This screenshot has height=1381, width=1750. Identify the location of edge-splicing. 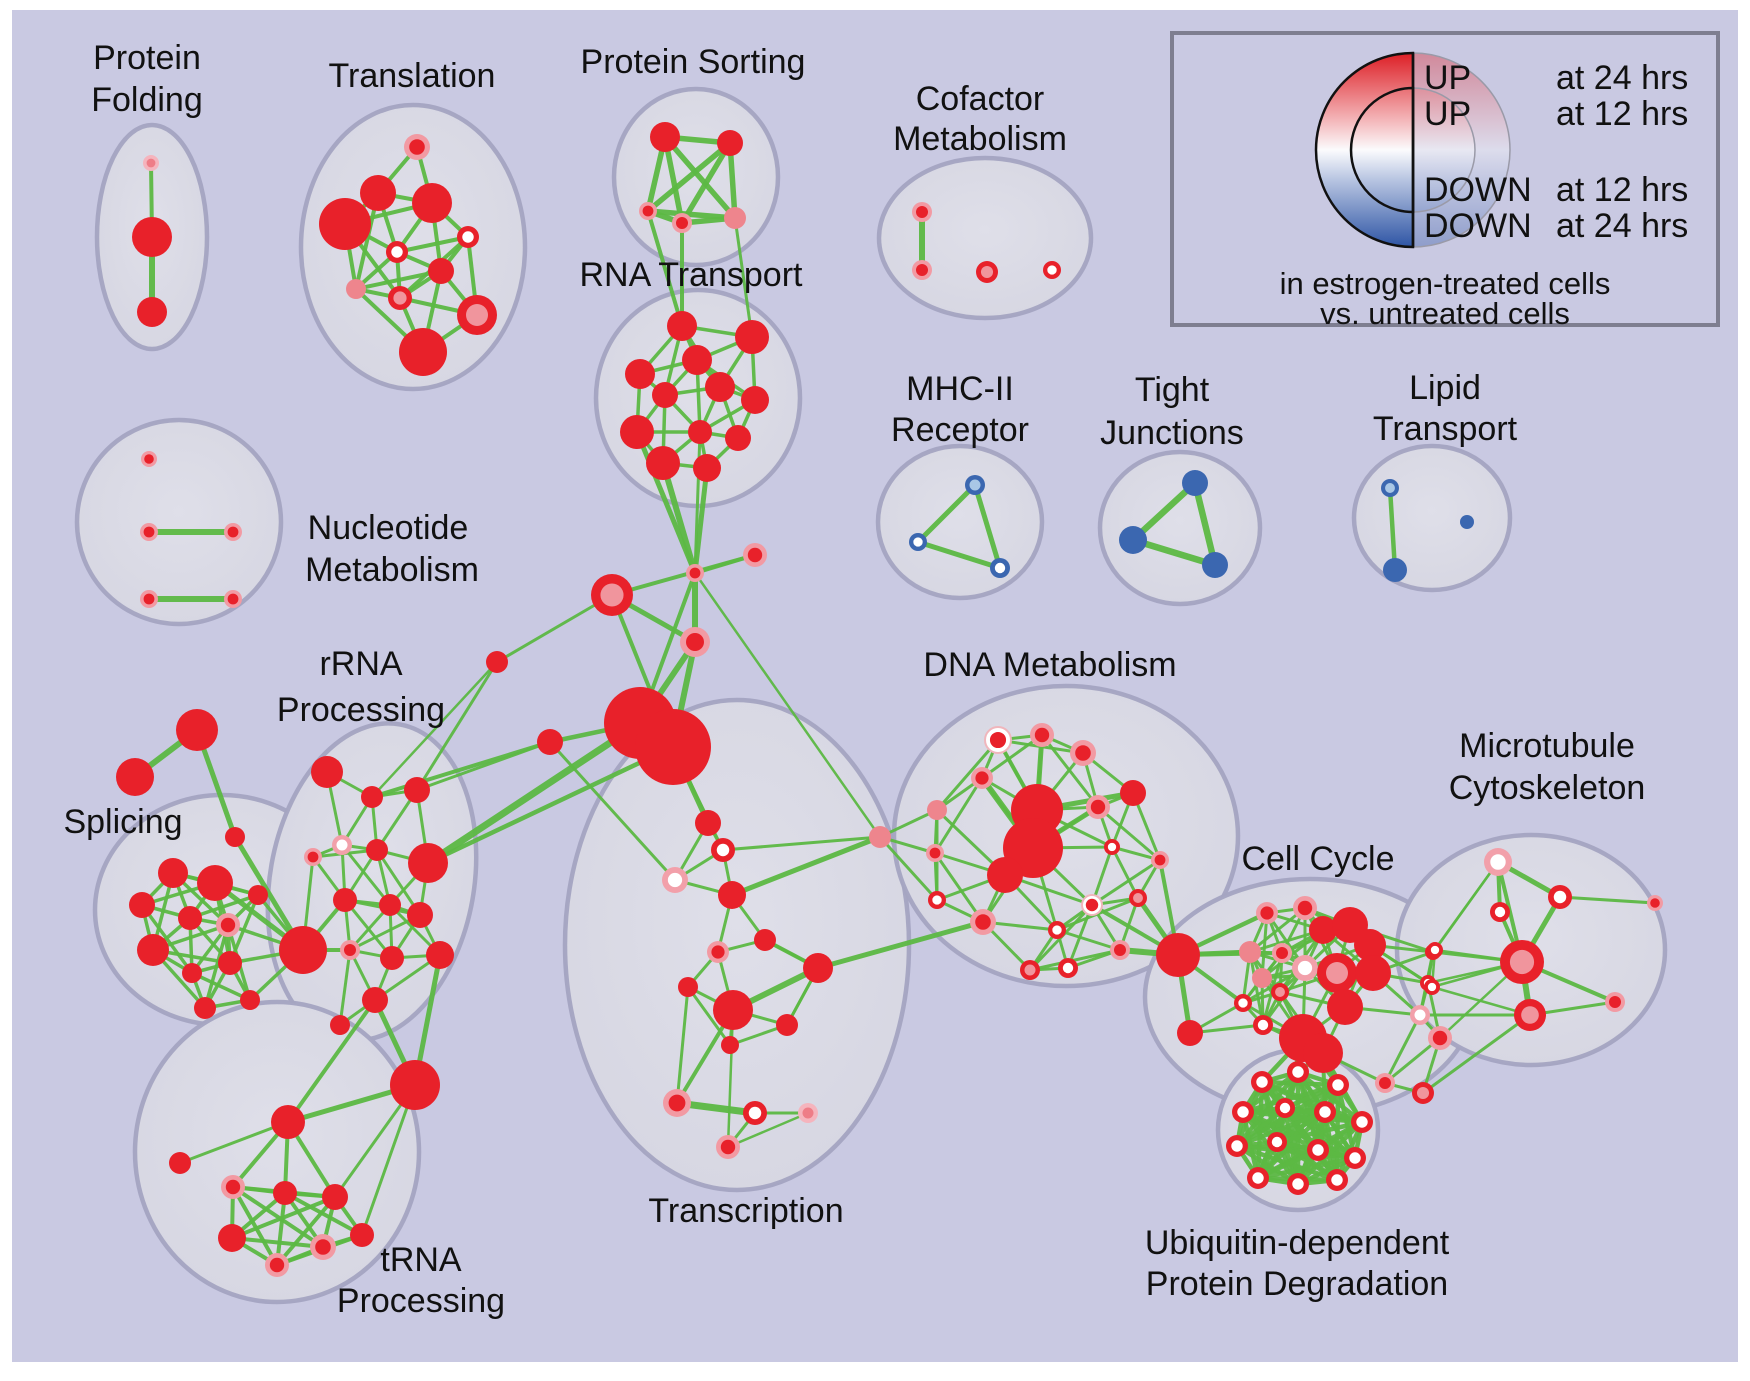
(221, 986).